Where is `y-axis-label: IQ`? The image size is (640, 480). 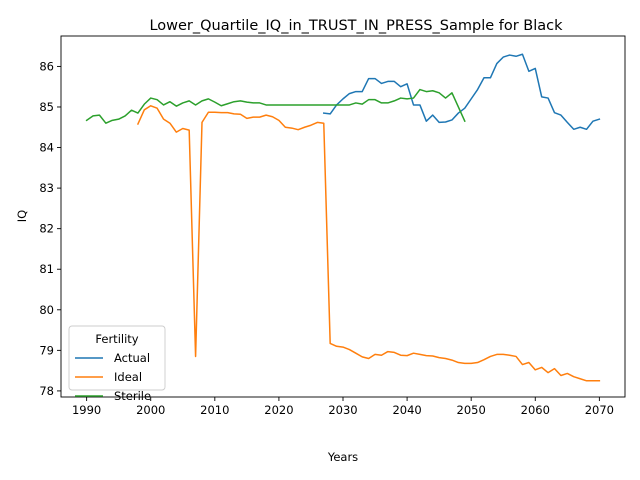 y-axis-label: IQ is located at coordinates (22, 216).